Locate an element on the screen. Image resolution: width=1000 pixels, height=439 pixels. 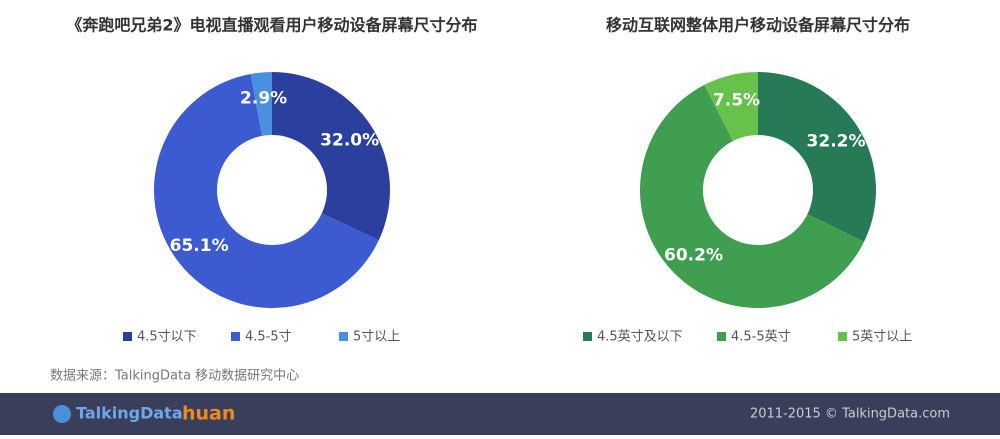
legend-label: 5英寸以上 is located at coordinates (882, 337).